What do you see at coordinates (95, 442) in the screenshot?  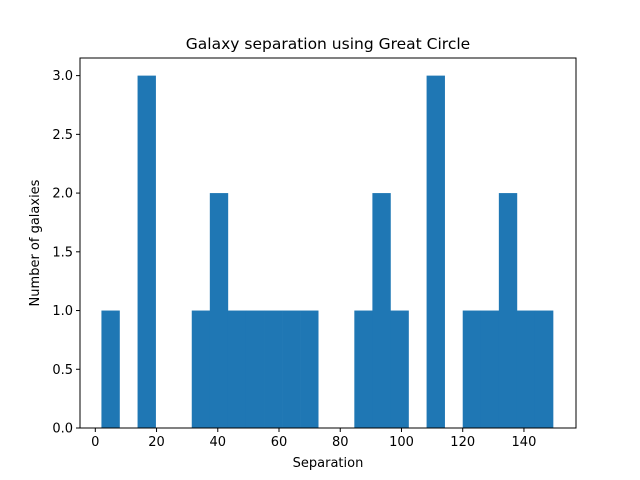 I see `x-tick-label: 0` at bounding box center [95, 442].